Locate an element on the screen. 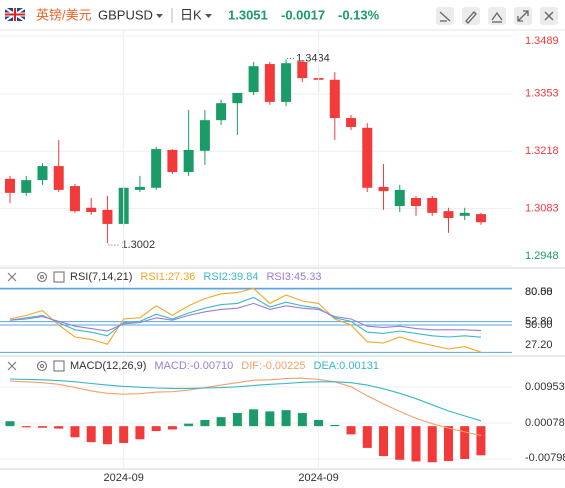 Image resolution: width=565 pixels, height=488 pixels. macd-controls is located at coordinates (36, 366).